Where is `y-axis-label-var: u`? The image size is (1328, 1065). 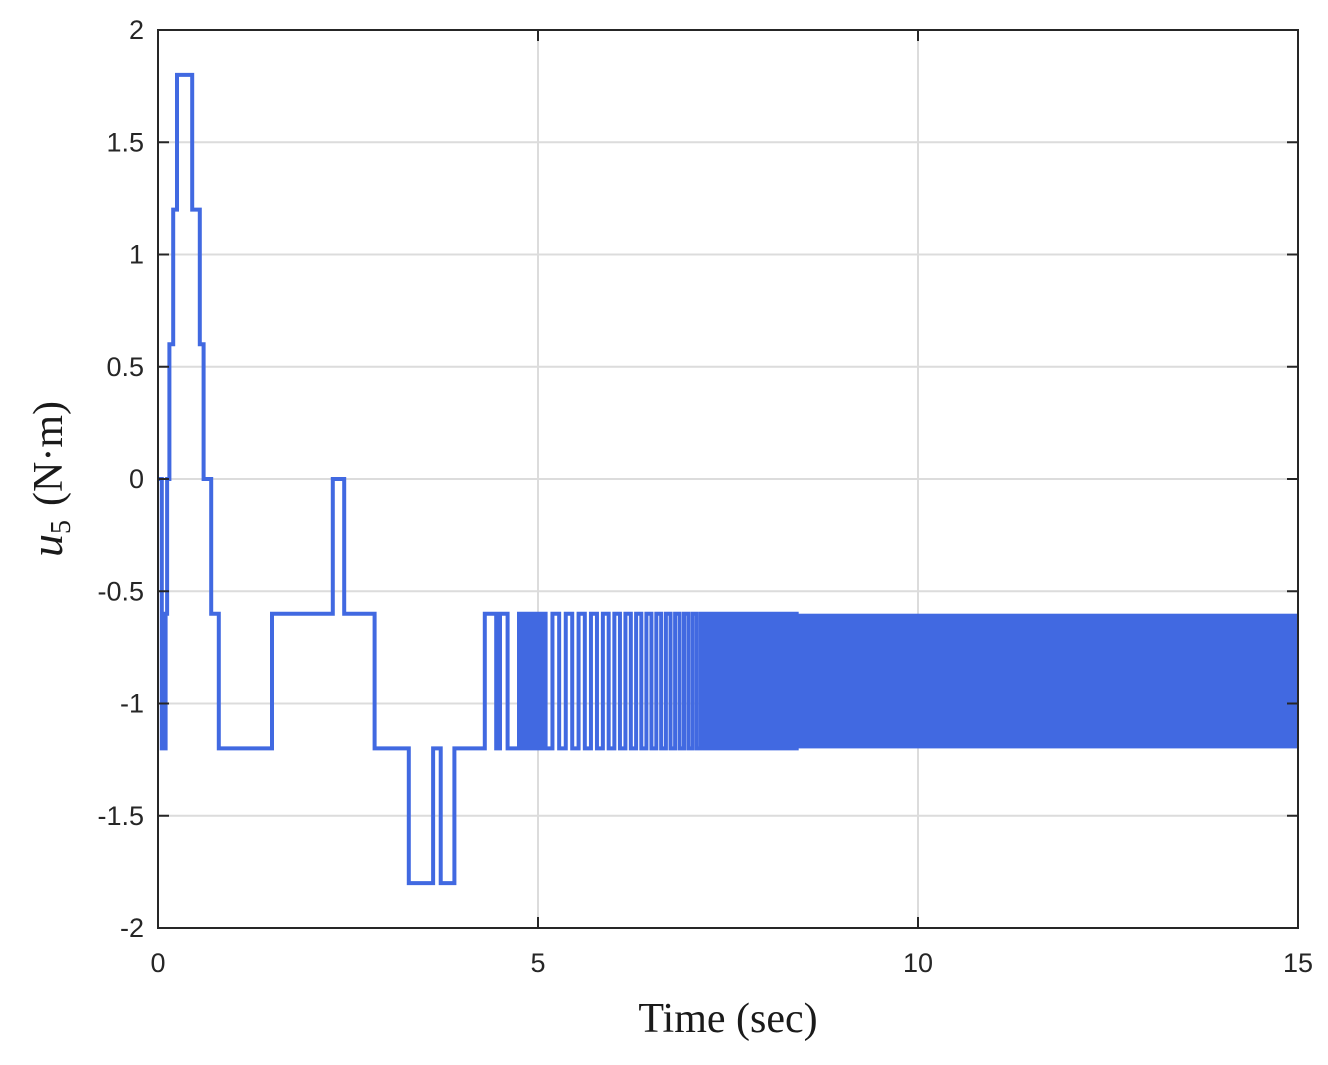 y-axis-label-var: u is located at coordinates (46, 545).